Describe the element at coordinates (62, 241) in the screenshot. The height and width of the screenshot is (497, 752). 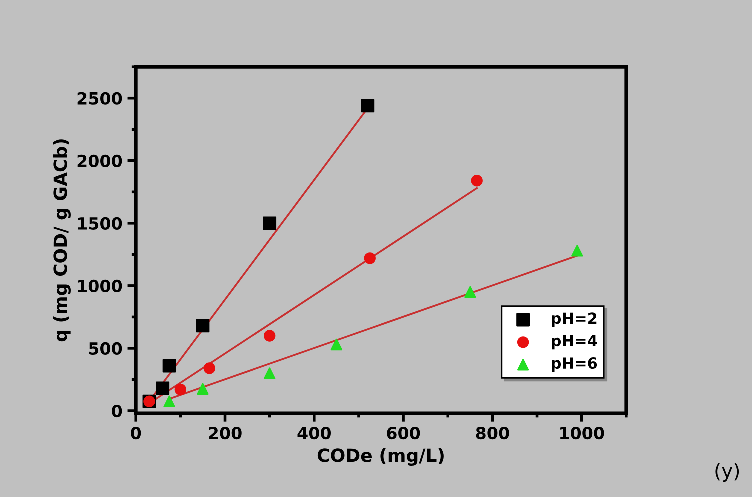
I see `y-axis-title: q (mg COD/ g GACb)` at that location.